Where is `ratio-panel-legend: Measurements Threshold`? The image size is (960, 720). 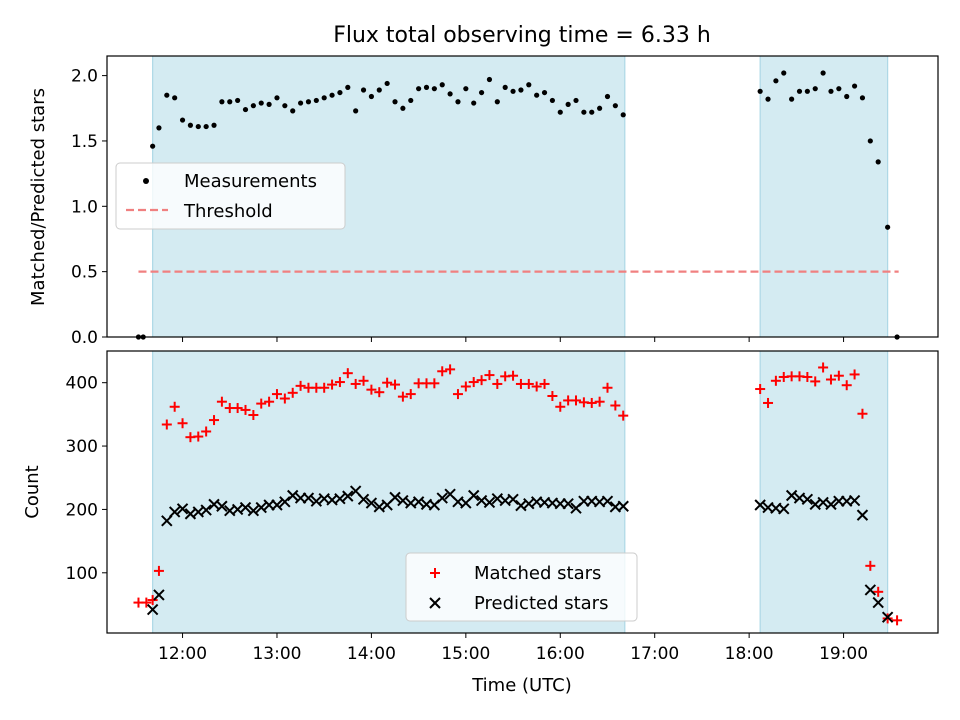
ratio-panel-legend: Measurements Threshold is located at coordinates (230, 196).